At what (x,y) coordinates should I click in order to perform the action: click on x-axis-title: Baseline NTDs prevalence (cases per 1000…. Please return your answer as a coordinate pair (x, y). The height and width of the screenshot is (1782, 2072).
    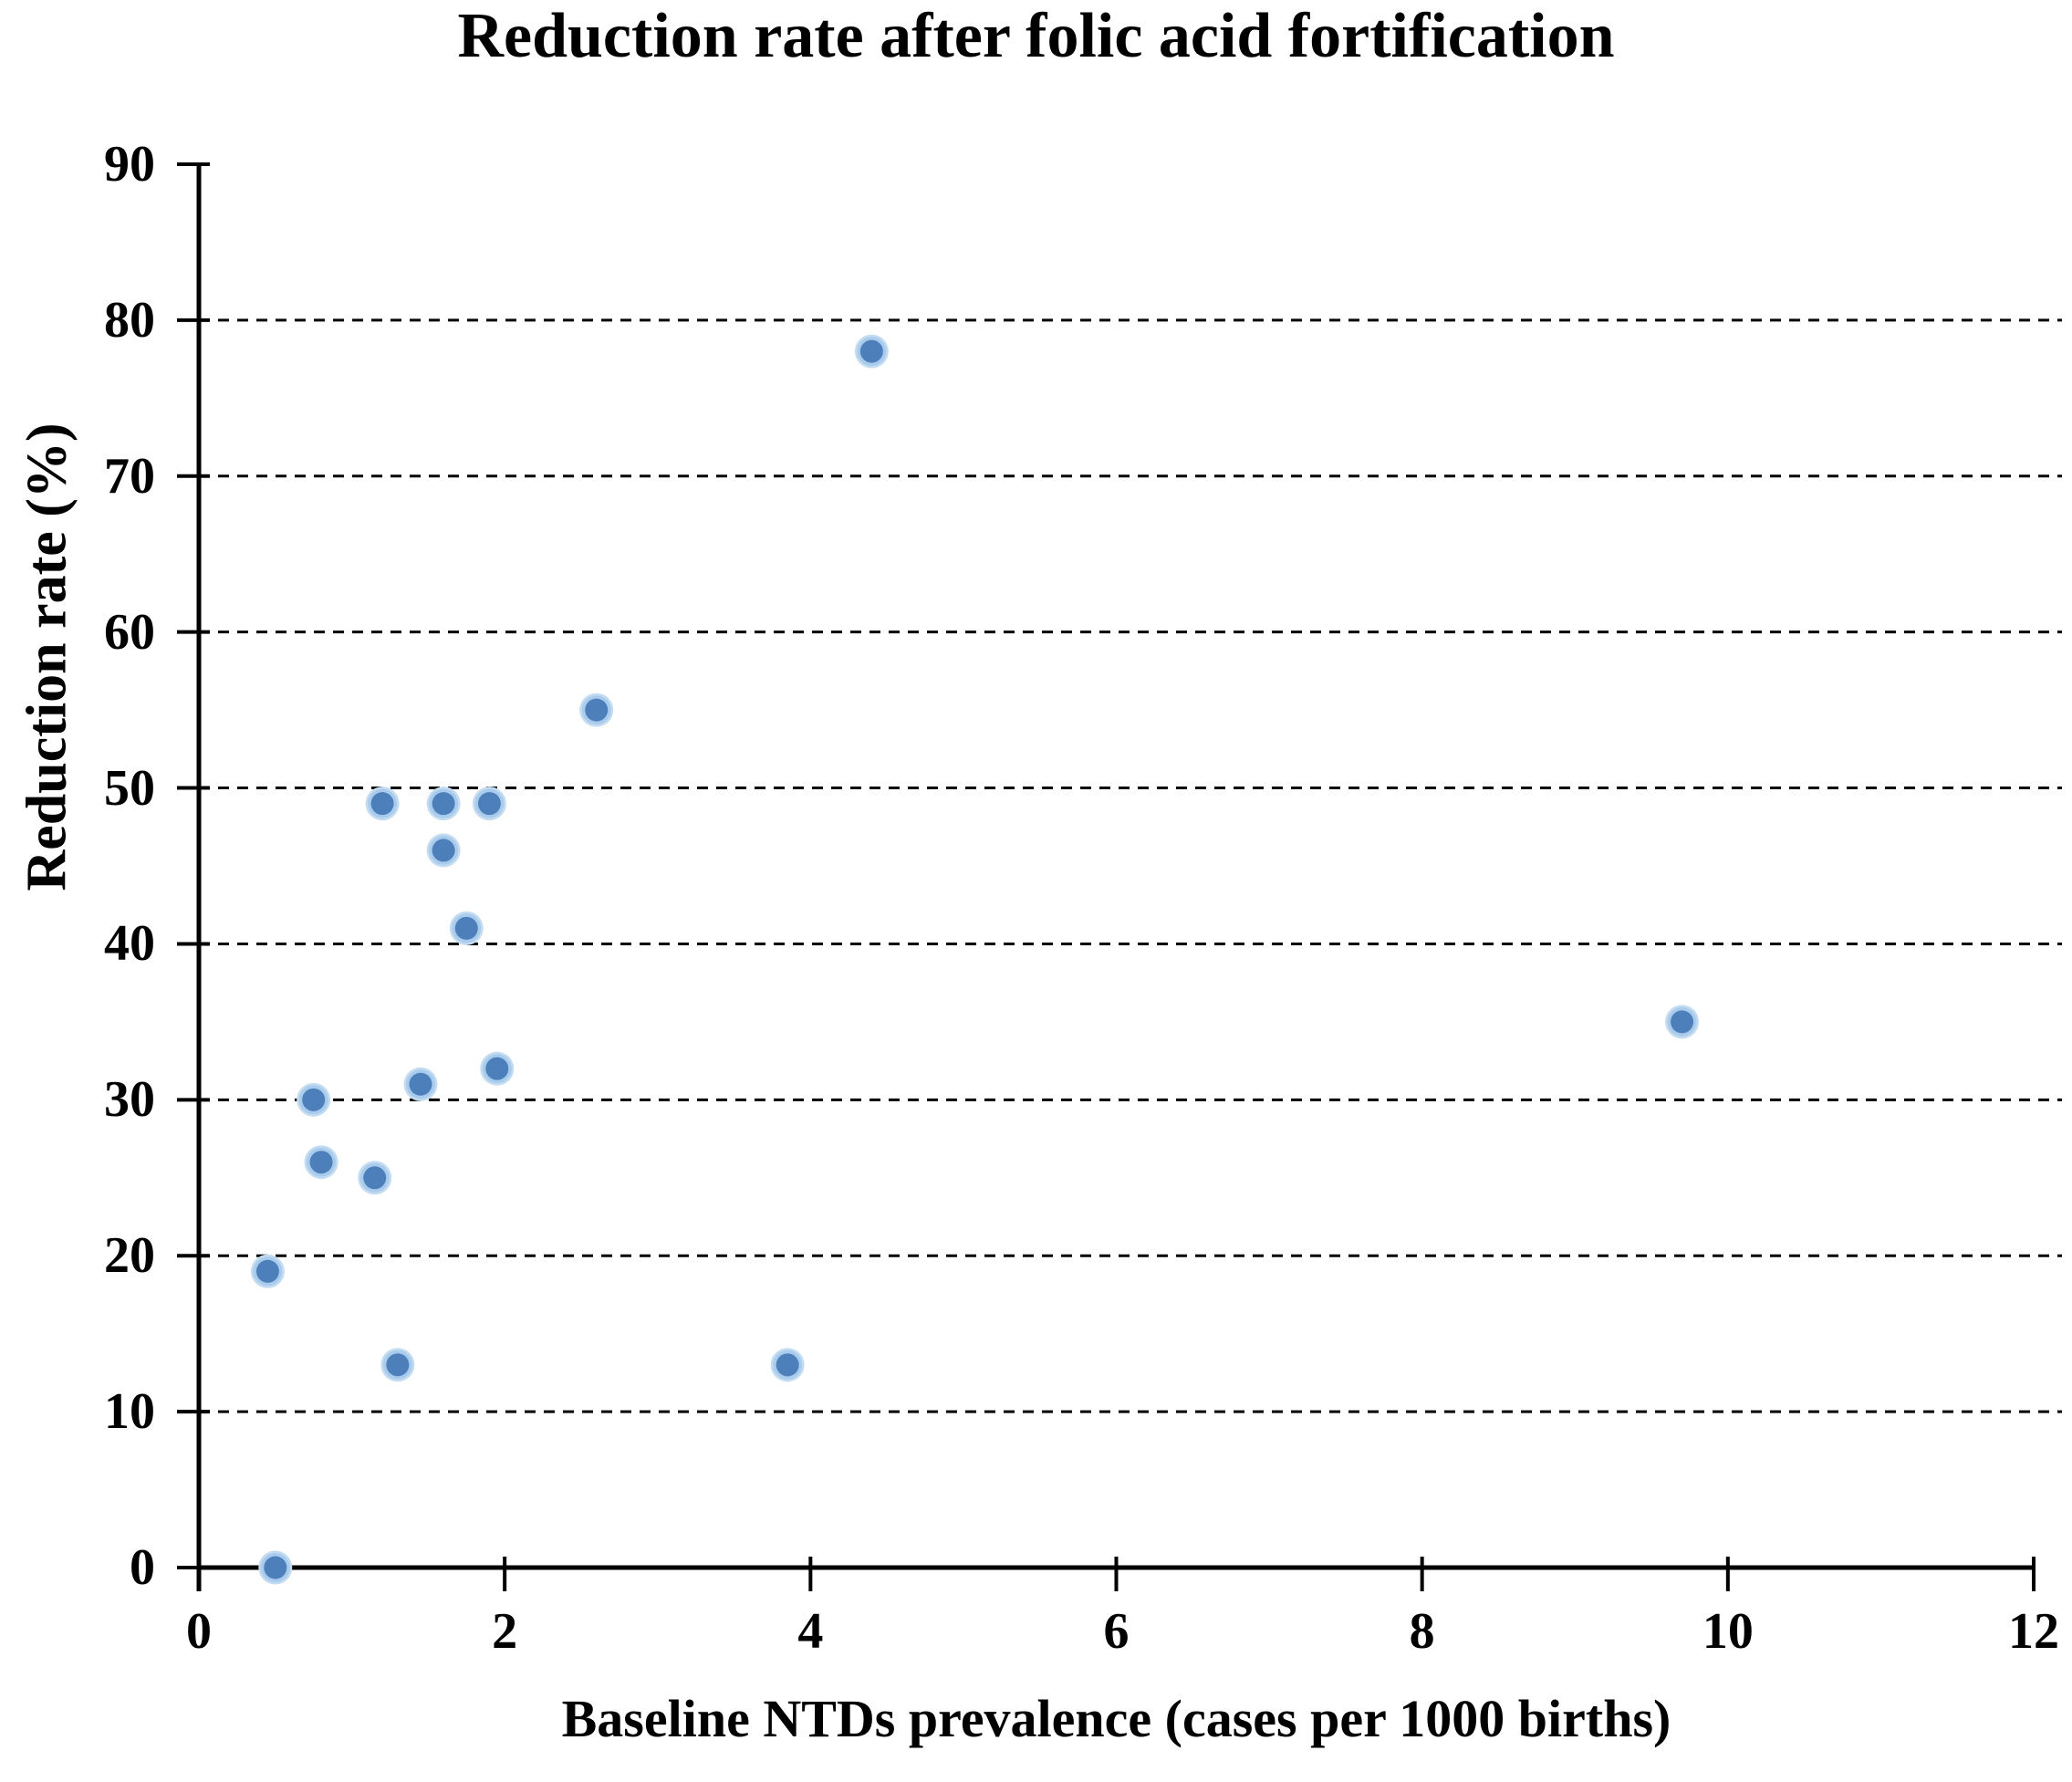
    Looking at the image, I should click on (1116, 1719).